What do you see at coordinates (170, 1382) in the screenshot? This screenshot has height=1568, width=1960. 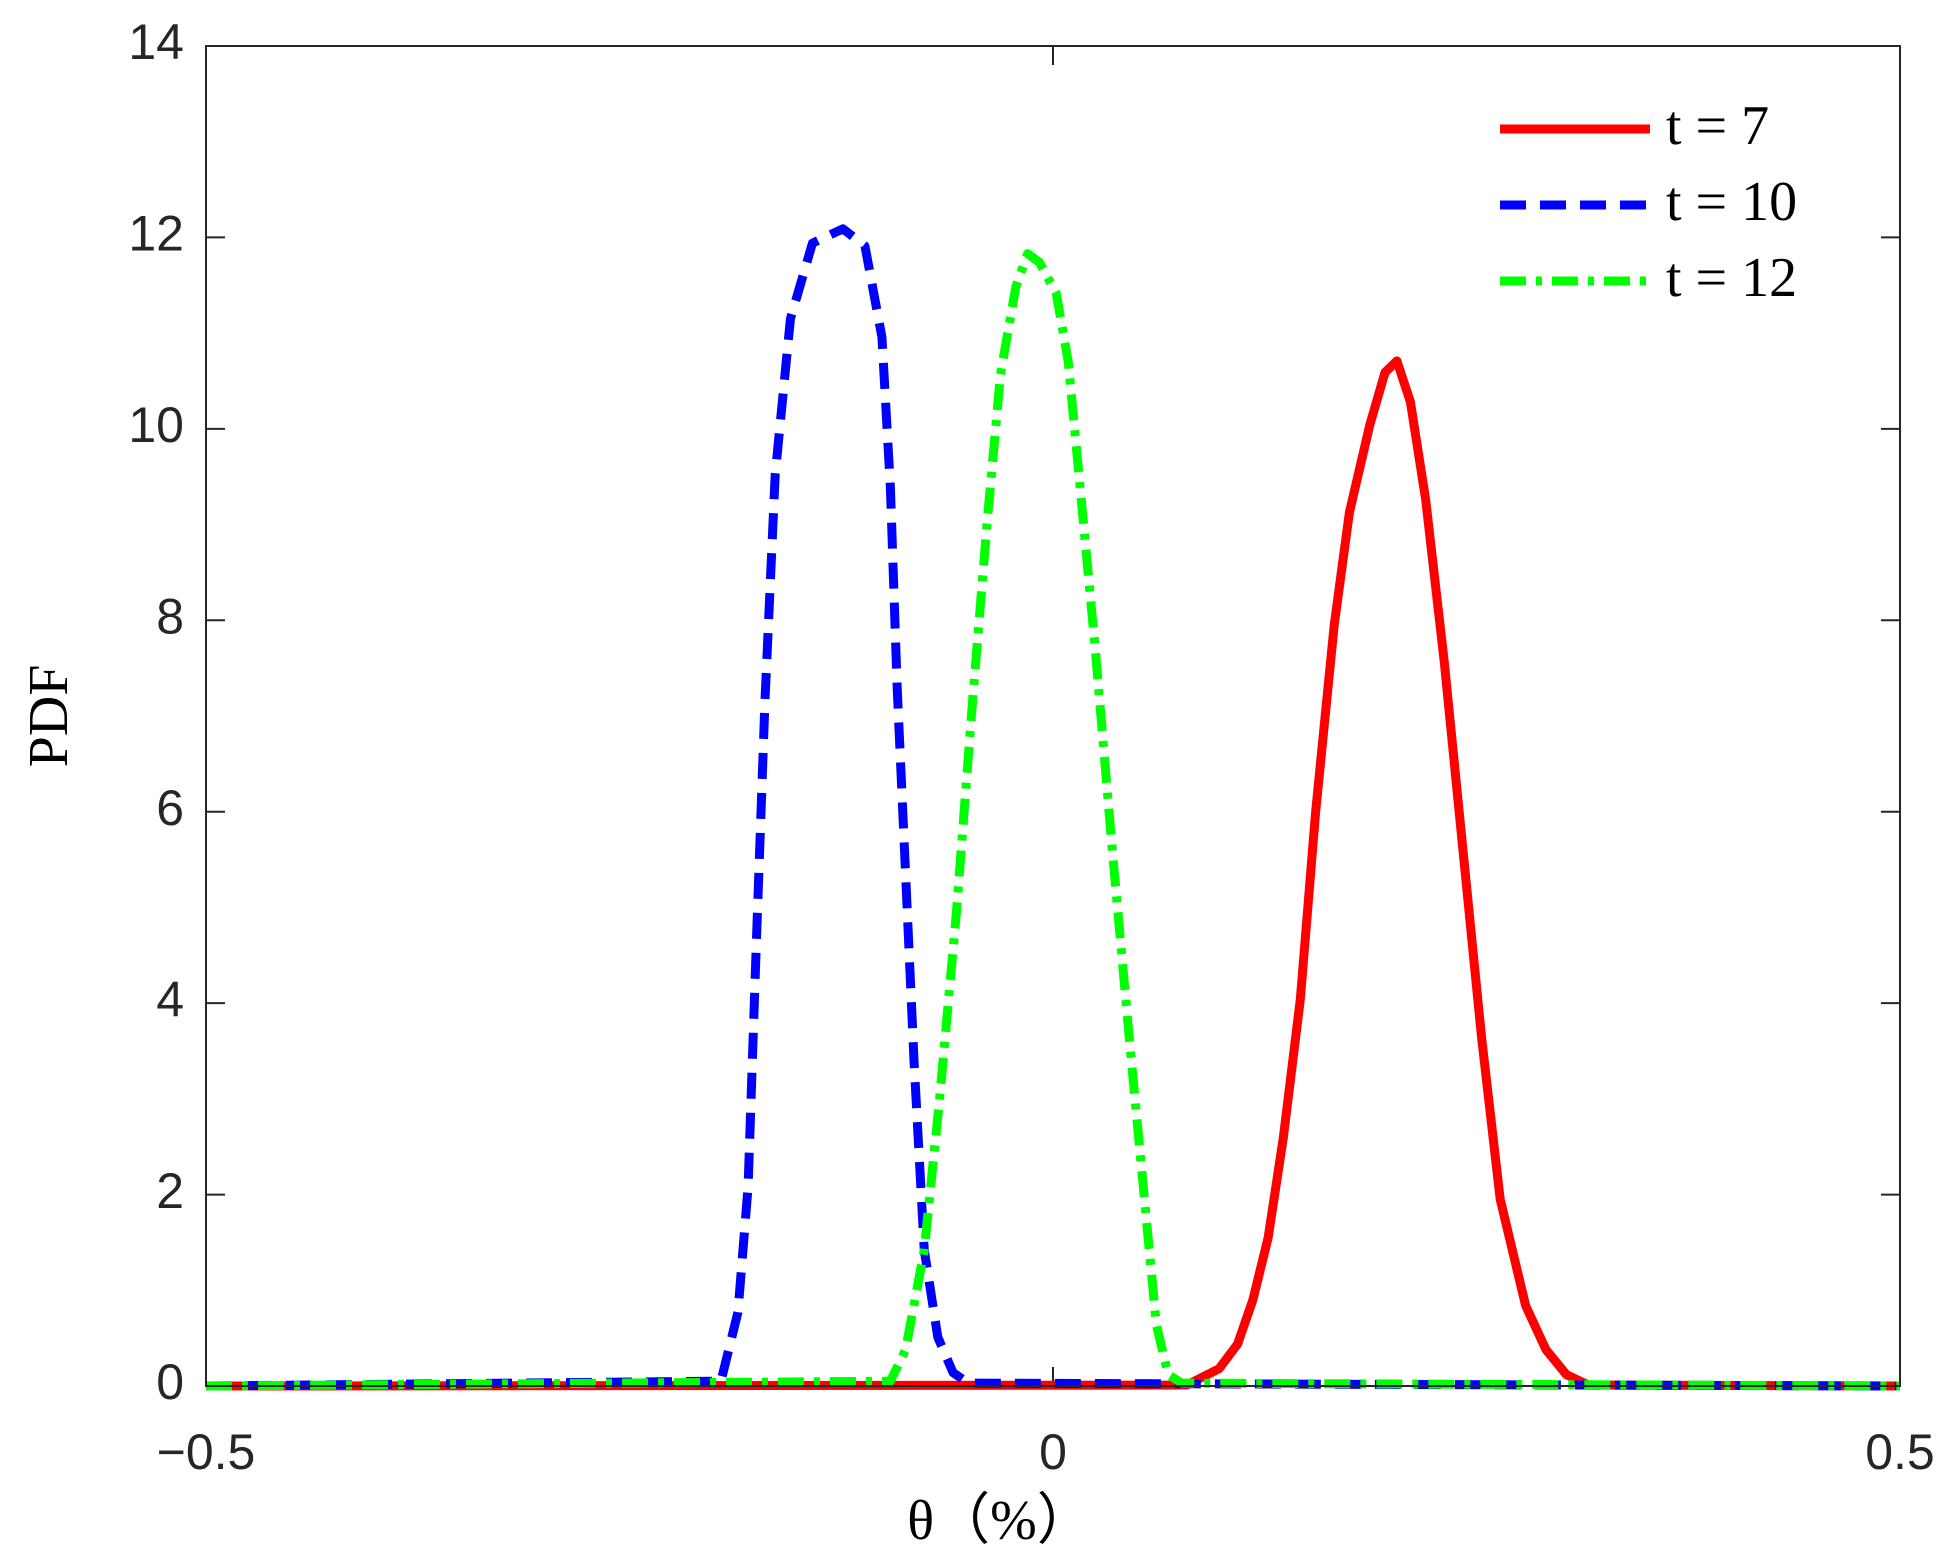 I see `y-tick-label: 0` at bounding box center [170, 1382].